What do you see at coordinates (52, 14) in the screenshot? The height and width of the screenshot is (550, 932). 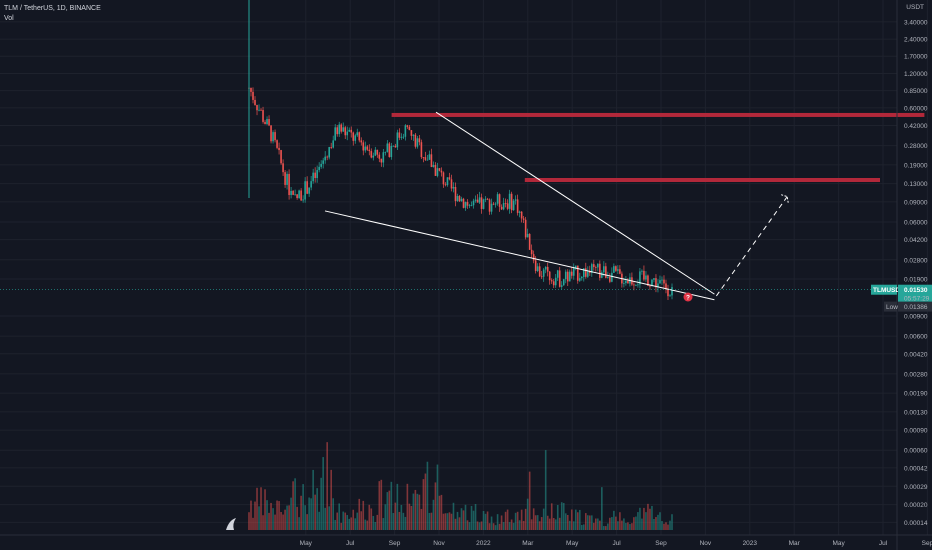 I see `chart-legend: TLM / TetherUS, 1D, BINANCE Vol` at bounding box center [52, 14].